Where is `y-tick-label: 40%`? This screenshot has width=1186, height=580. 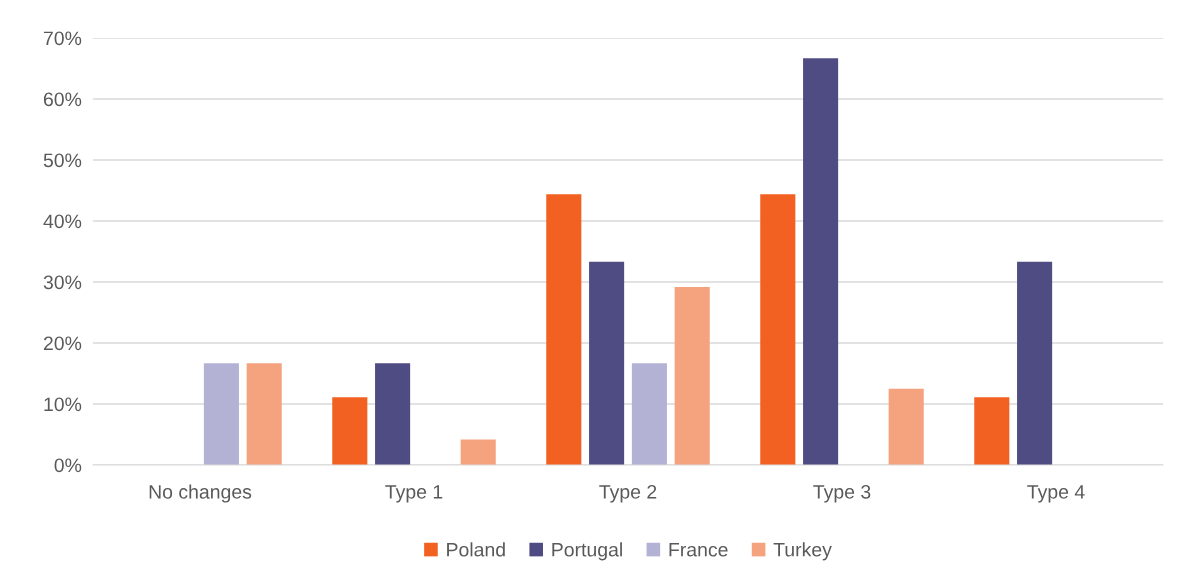
y-tick-label: 40% is located at coordinates (62, 221).